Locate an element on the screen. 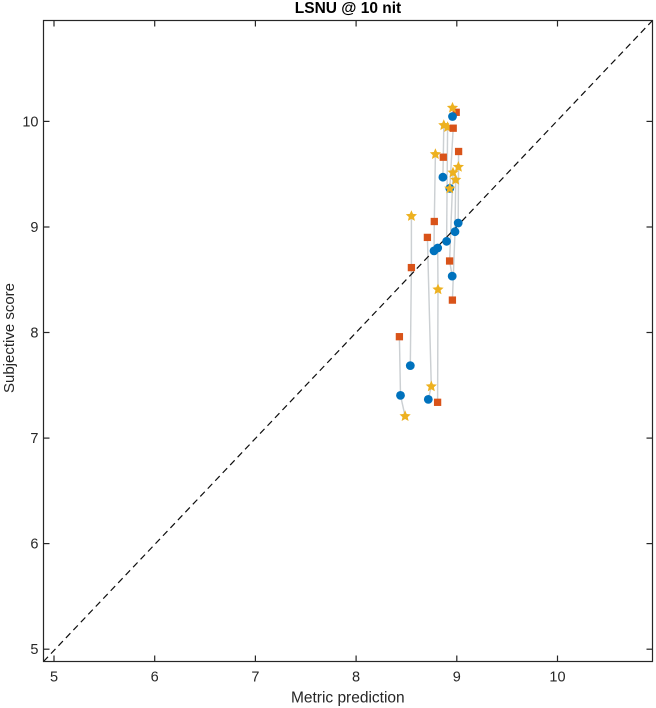  svg-text: Subjective score is located at coordinates (9, 338).